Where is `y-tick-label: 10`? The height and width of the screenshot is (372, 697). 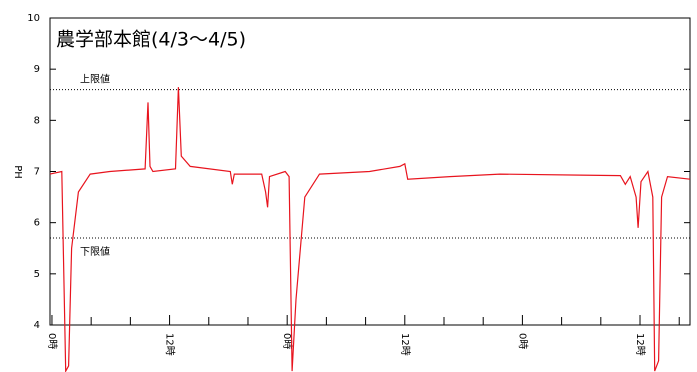
y-tick-label: 10 is located at coordinates (33, 18).